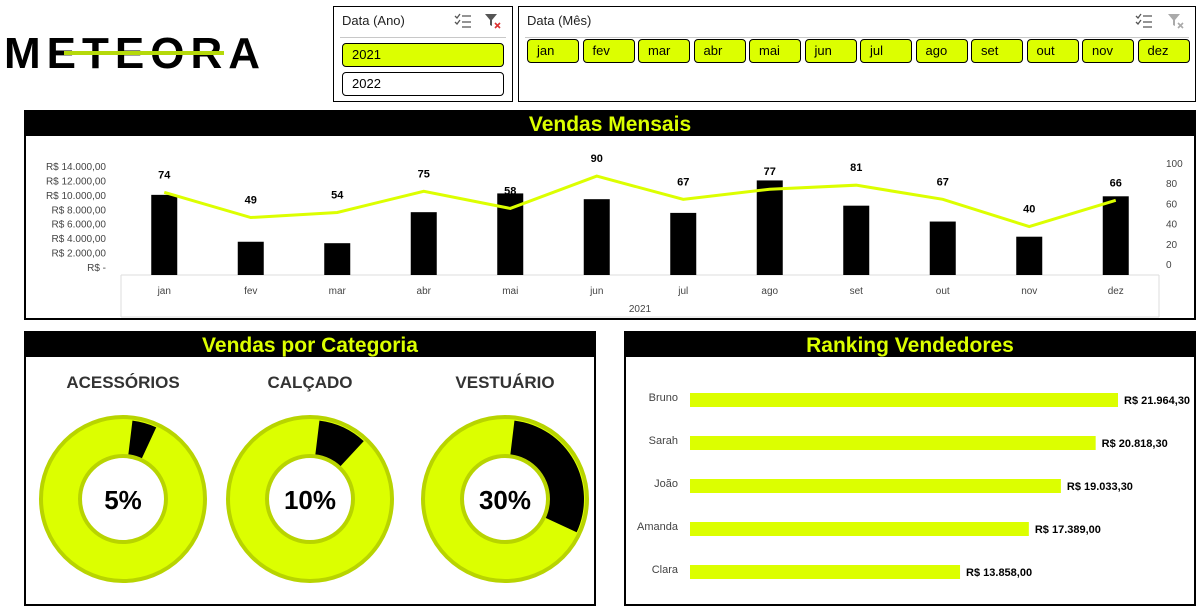  What do you see at coordinates (910, 345) in the screenshot?
I see `ranking-title: Ranking Vendedores` at bounding box center [910, 345].